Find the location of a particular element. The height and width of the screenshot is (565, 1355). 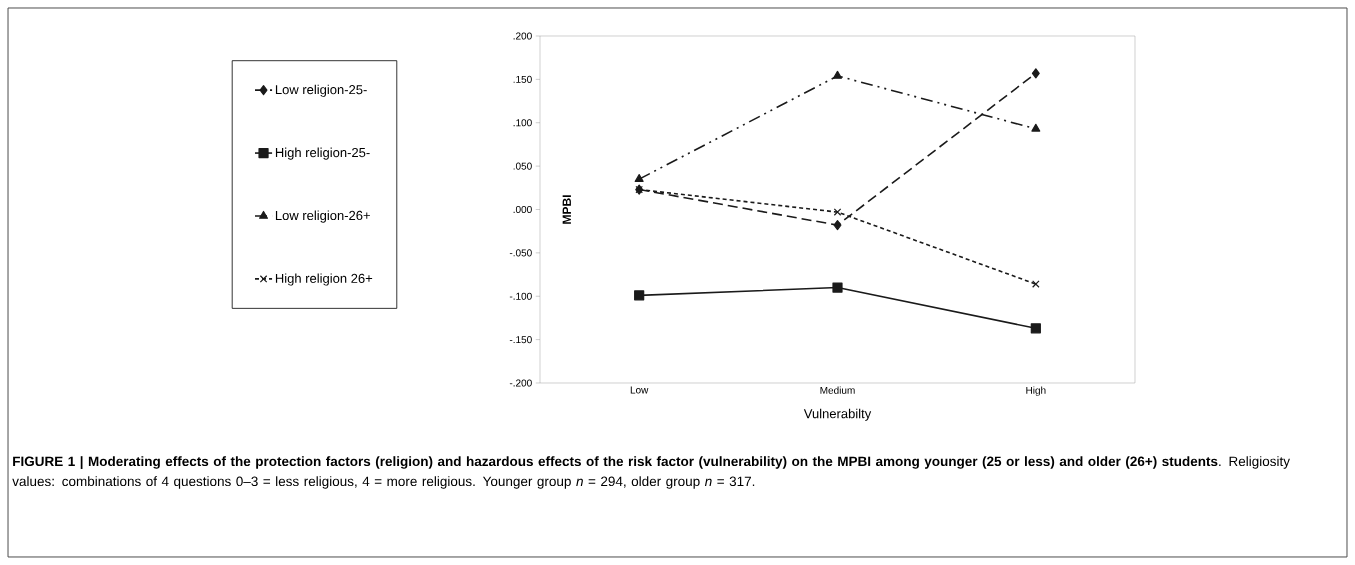

y-axis-title: MPBI is located at coordinates (566, 209).